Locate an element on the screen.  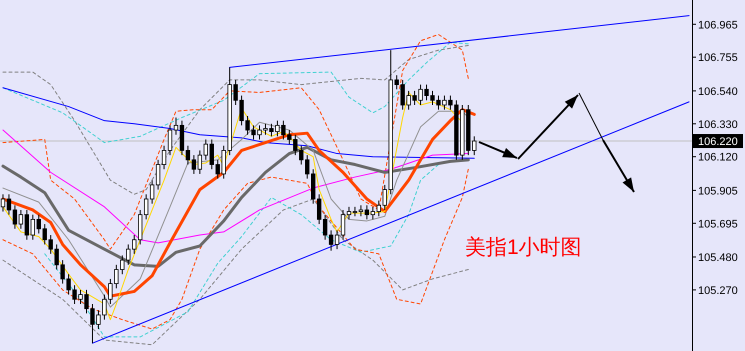
y-tick-label: 105.270 is located at coordinates (718, 290).